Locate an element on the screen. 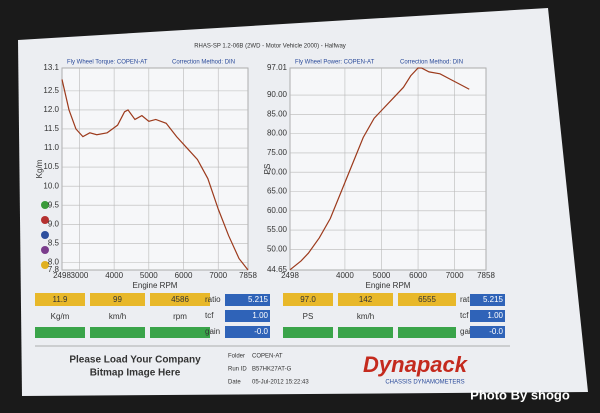 This screenshot has width=600, height=413. readout-value: 6555 is located at coordinates (427, 299).